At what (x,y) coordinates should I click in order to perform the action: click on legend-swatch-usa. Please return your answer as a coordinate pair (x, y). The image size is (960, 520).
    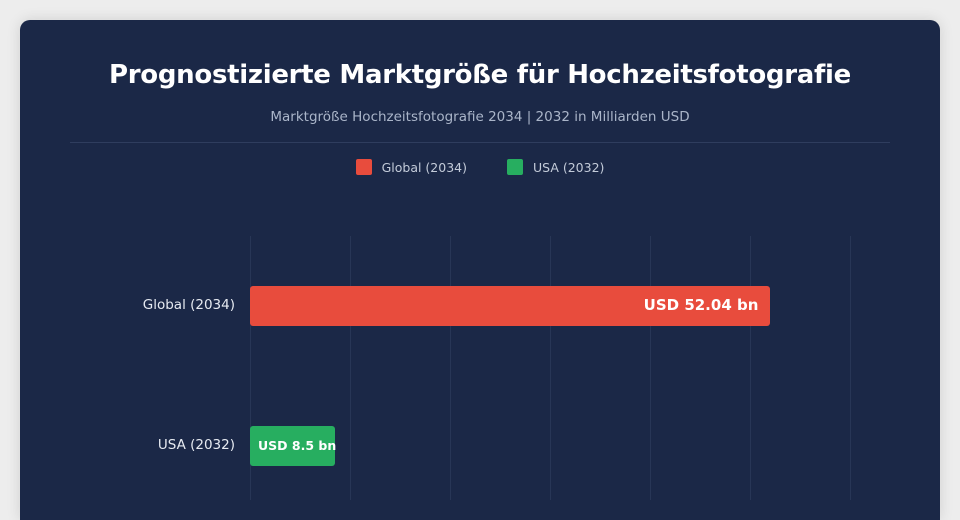
    Looking at the image, I should click on (515, 167).